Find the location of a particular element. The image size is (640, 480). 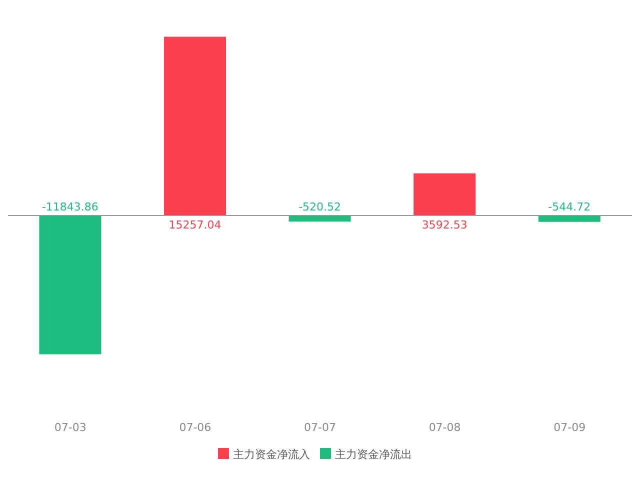

legend-label: 主力资金净流入 is located at coordinates (271, 454).